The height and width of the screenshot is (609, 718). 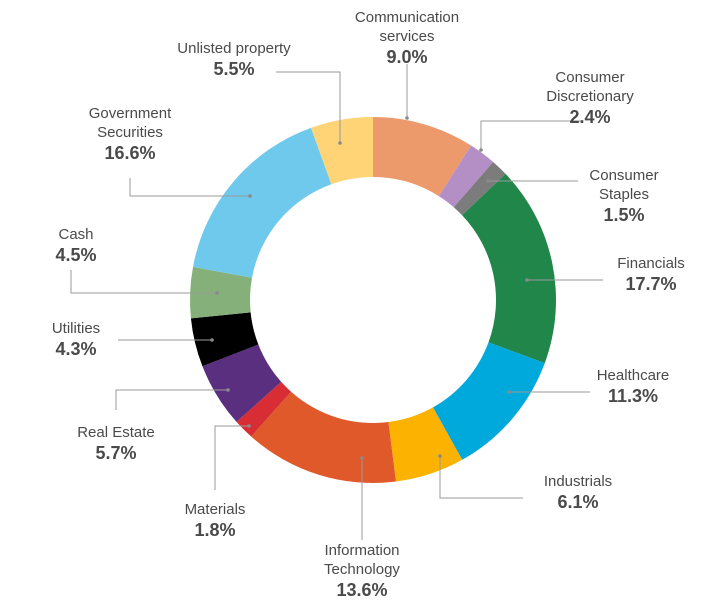 I want to click on slice-value-financials: 17.7%, so click(x=650, y=284).